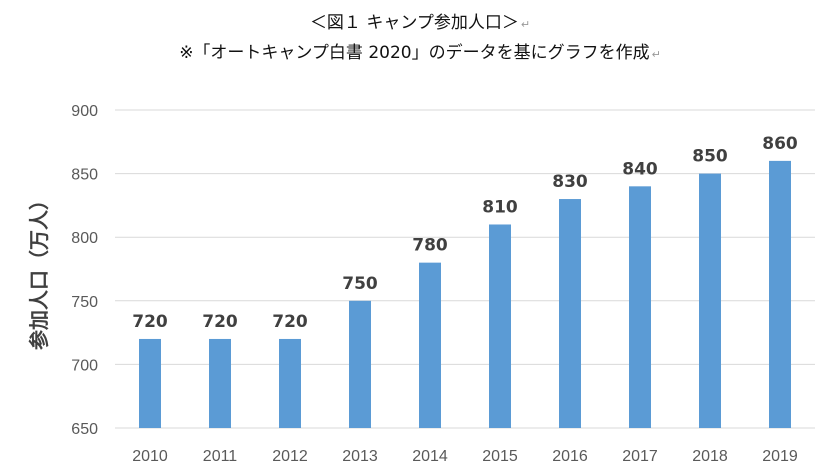 The height and width of the screenshot is (475, 840). I want to click on data-label: 750, so click(360, 284).